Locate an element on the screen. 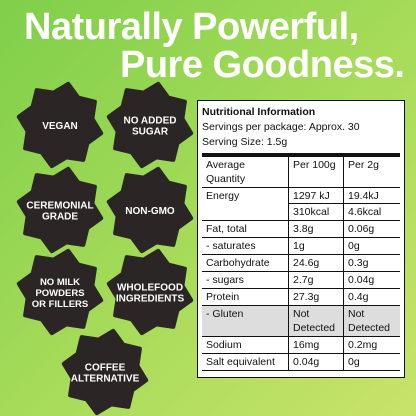 The width and height of the screenshot is (416, 416). table-row: Fat, total 3.8g 0.06g is located at coordinates (301, 229).